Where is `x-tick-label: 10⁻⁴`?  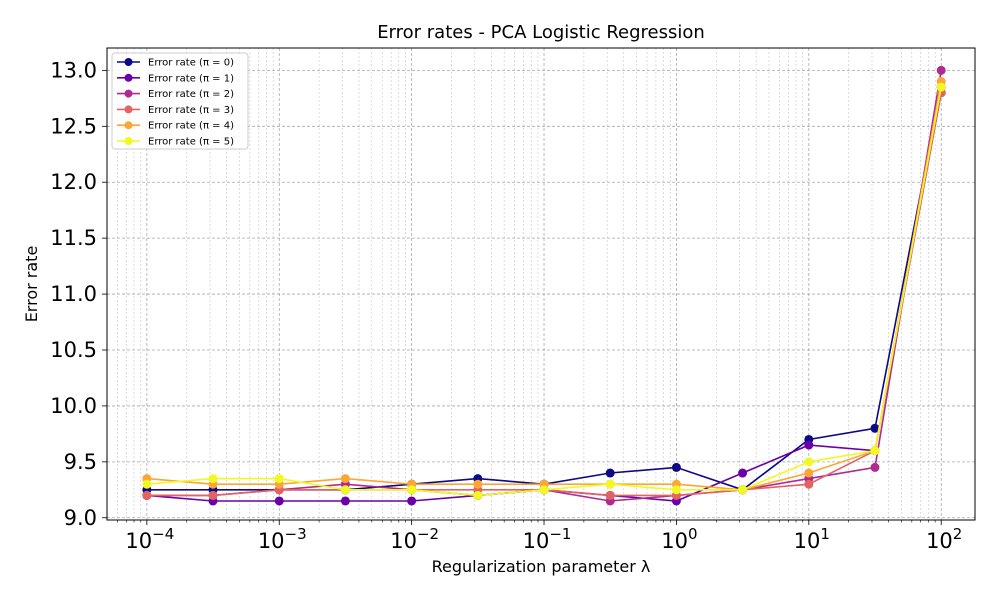
x-tick-label: 10⁻⁴ is located at coordinates (149, 539).